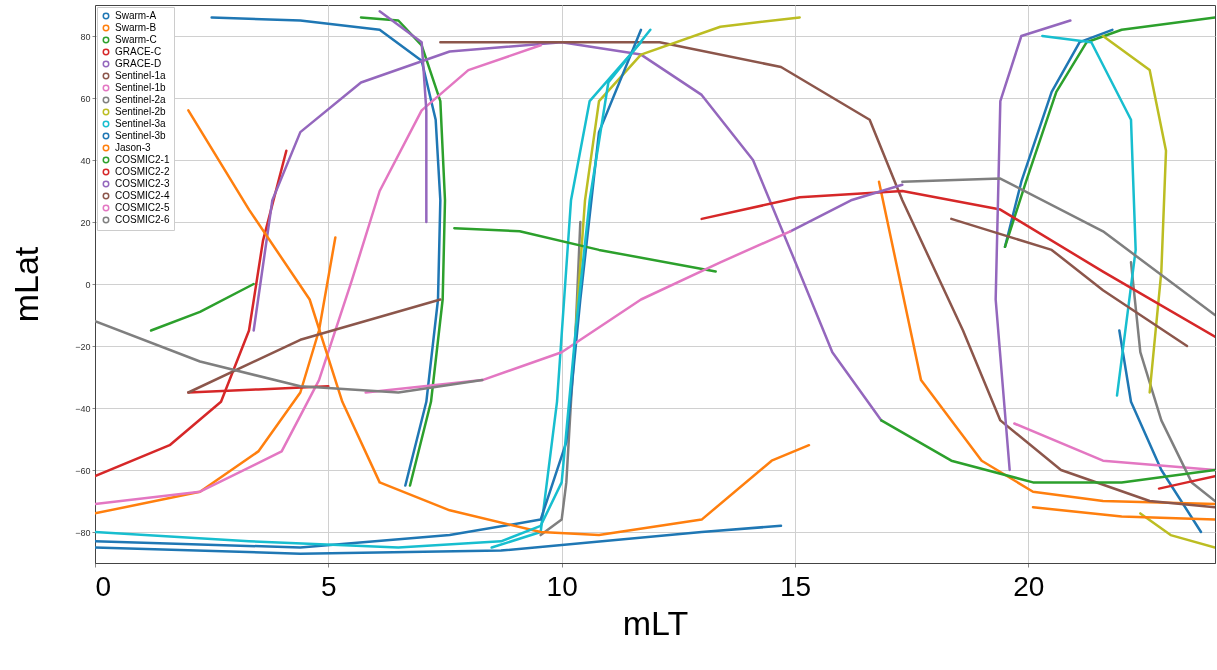 This screenshot has height=670, width=1217. What do you see at coordinates (83, 470) in the screenshot?
I see `y-tick-label: −60` at bounding box center [83, 470].